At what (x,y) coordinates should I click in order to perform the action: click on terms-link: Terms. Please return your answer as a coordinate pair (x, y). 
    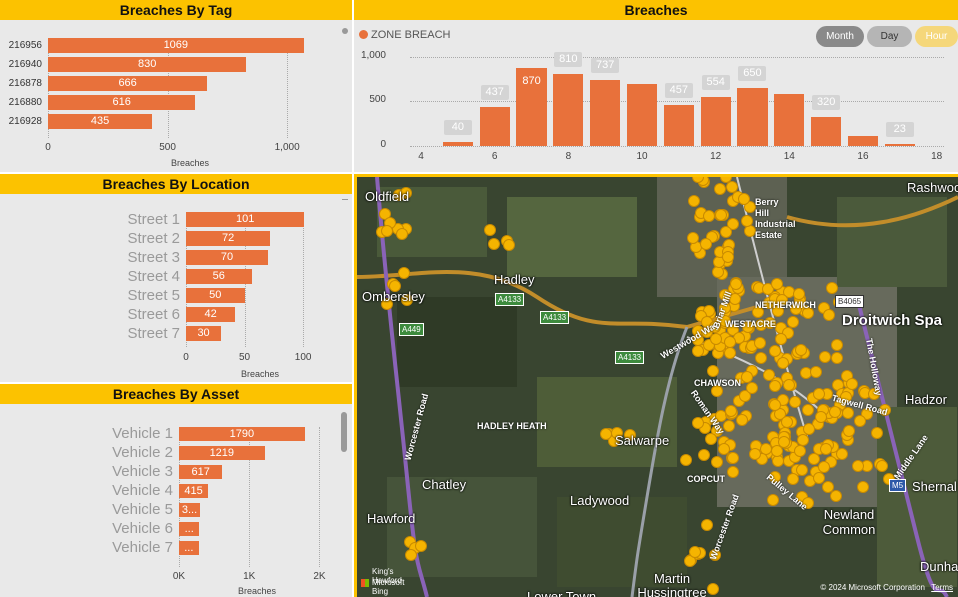
    Looking at the image, I should click on (942, 587).